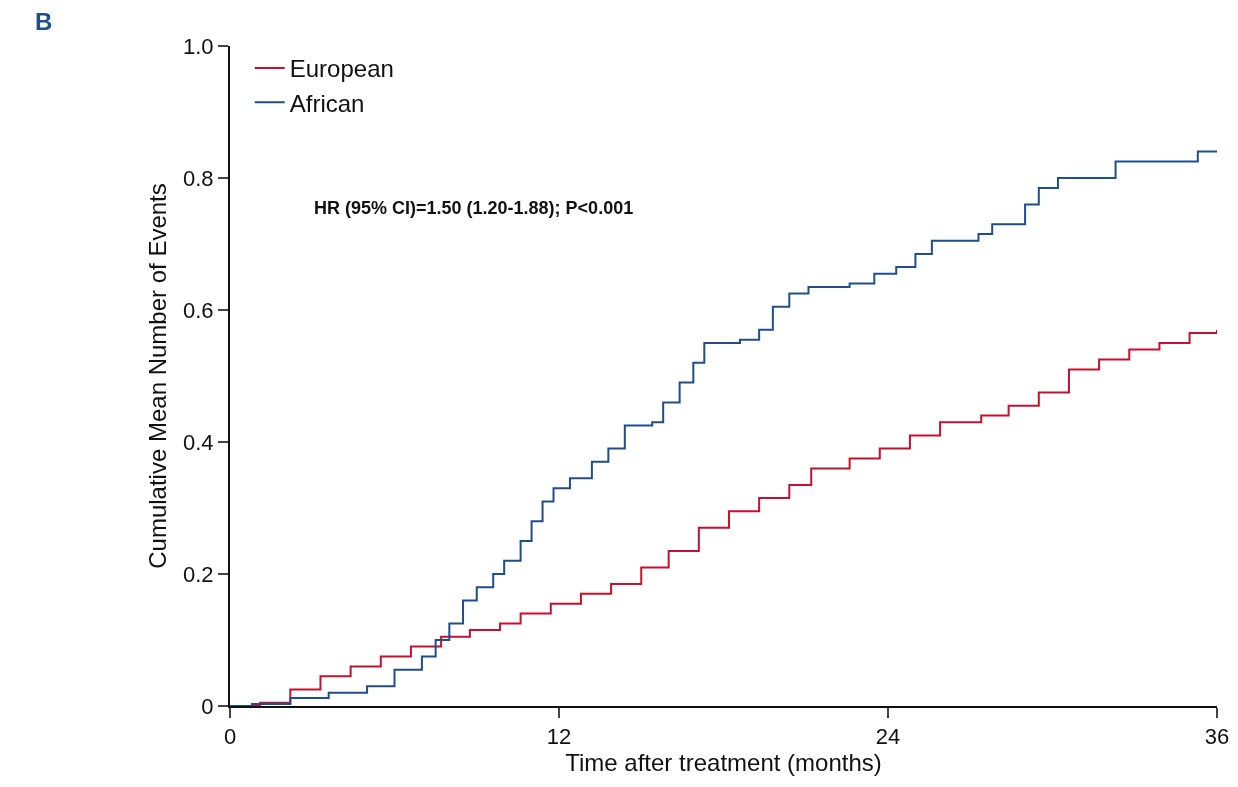 The width and height of the screenshot is (1238, 787). I want to click on y-tick-label: 0.2, so click(198, 574).